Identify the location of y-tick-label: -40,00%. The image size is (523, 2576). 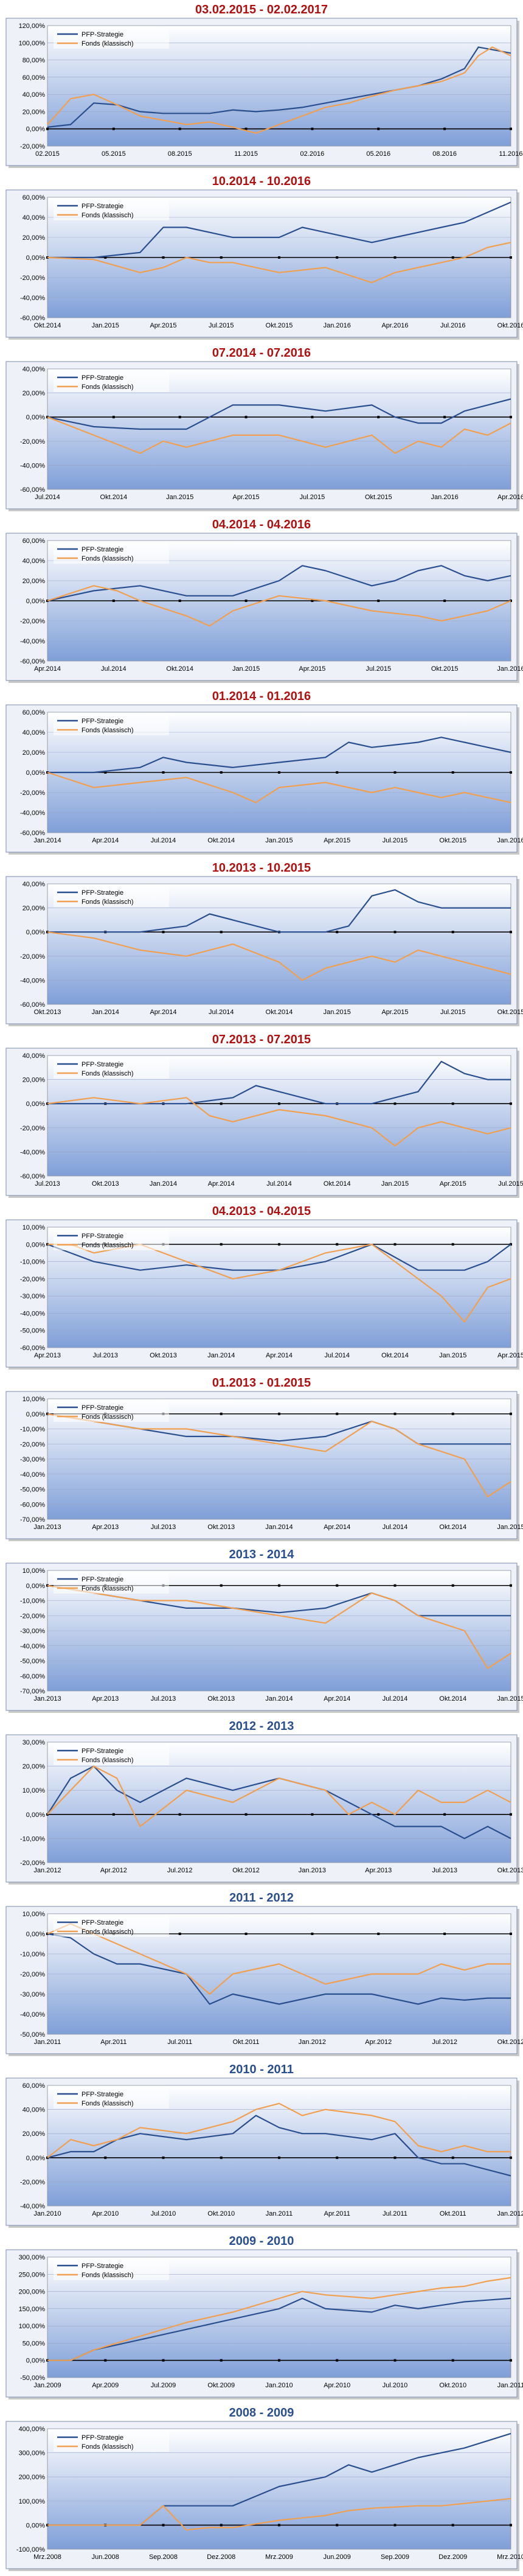
(33, 2206).